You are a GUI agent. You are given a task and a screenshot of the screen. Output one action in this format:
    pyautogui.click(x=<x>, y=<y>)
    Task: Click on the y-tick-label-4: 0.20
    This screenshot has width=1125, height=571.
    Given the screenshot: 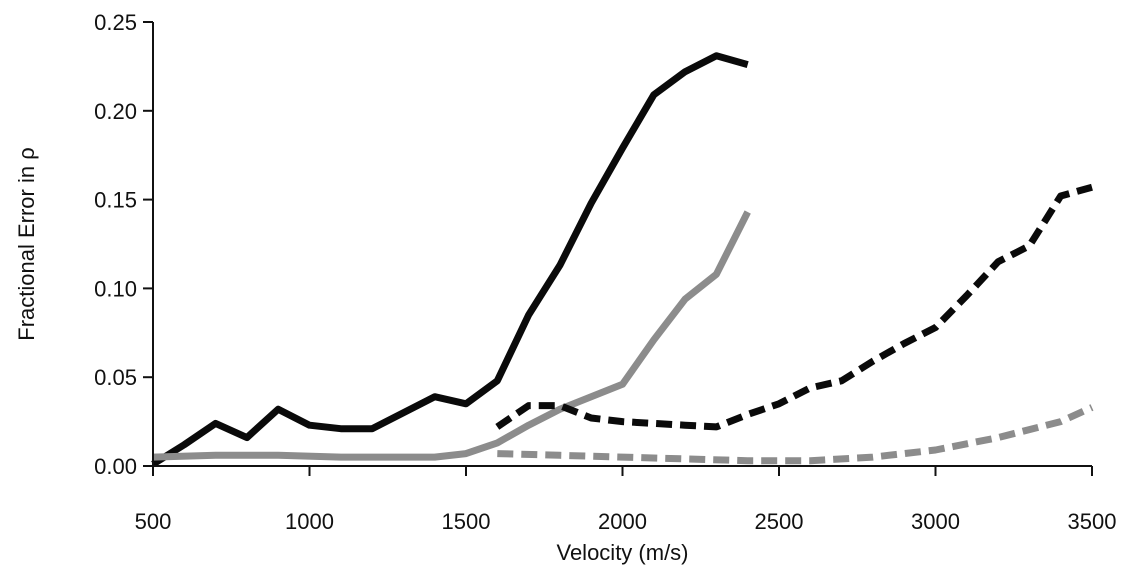 What is the action you would take?
    pyautogui.click(x=115, y=111)
    